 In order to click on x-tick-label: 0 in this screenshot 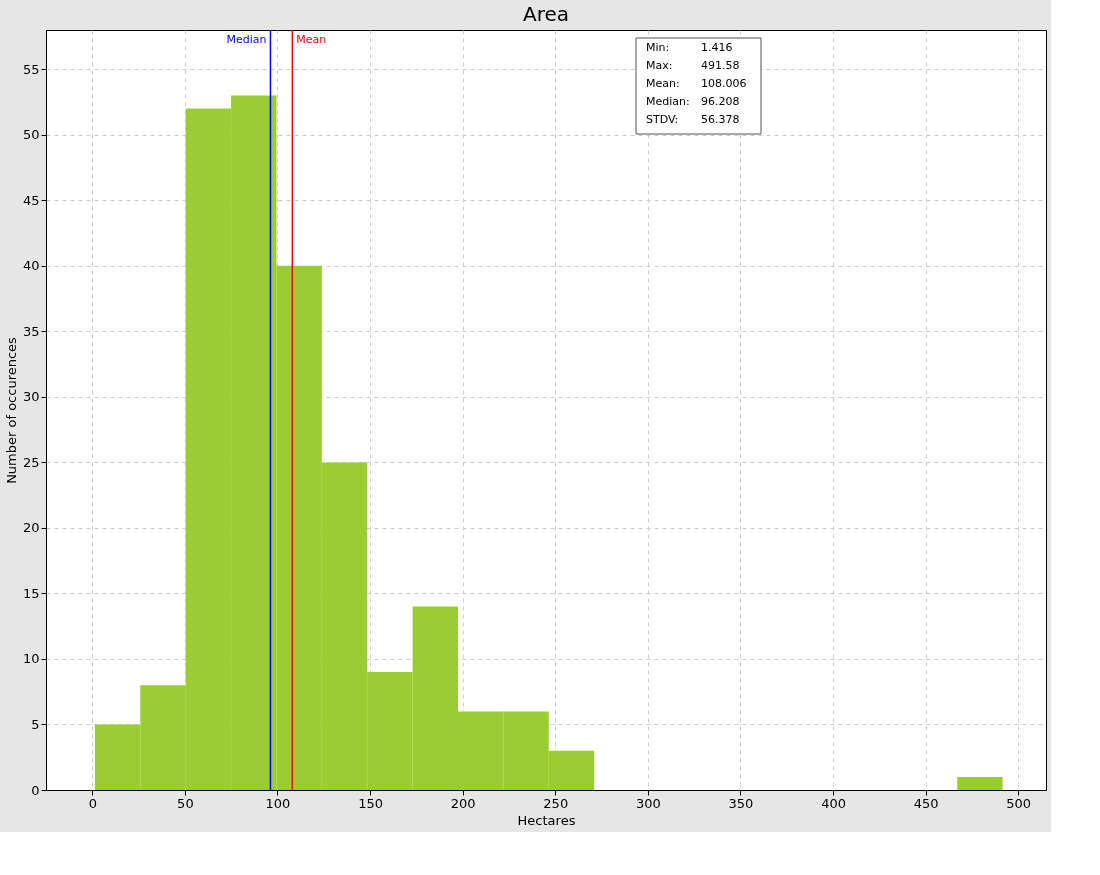, I will do `click(92, 803)`.